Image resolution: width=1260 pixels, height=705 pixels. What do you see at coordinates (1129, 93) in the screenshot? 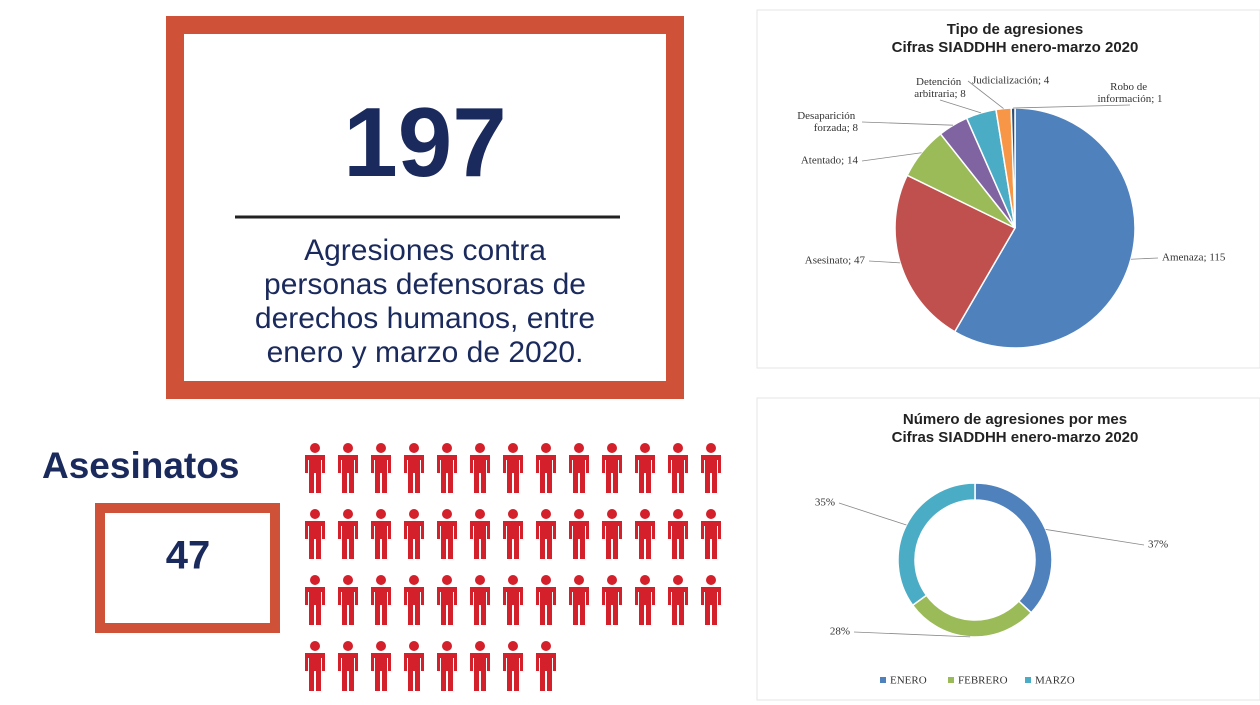
I see `data-label: Robo de información; 1` at bounding box center [1129, 93].